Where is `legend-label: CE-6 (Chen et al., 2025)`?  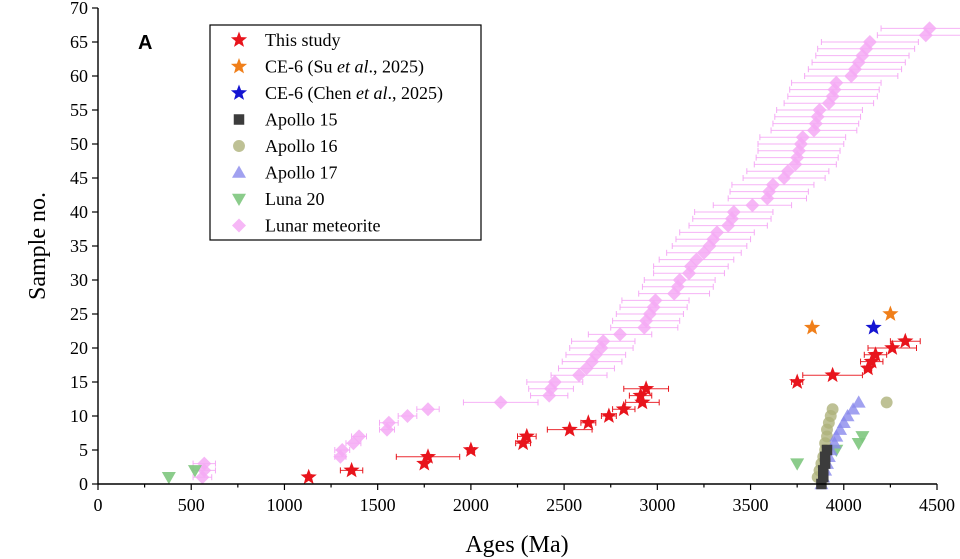 legend-label: CE-6 (Chen et al., 2025) is located at coordinates (354, 93).